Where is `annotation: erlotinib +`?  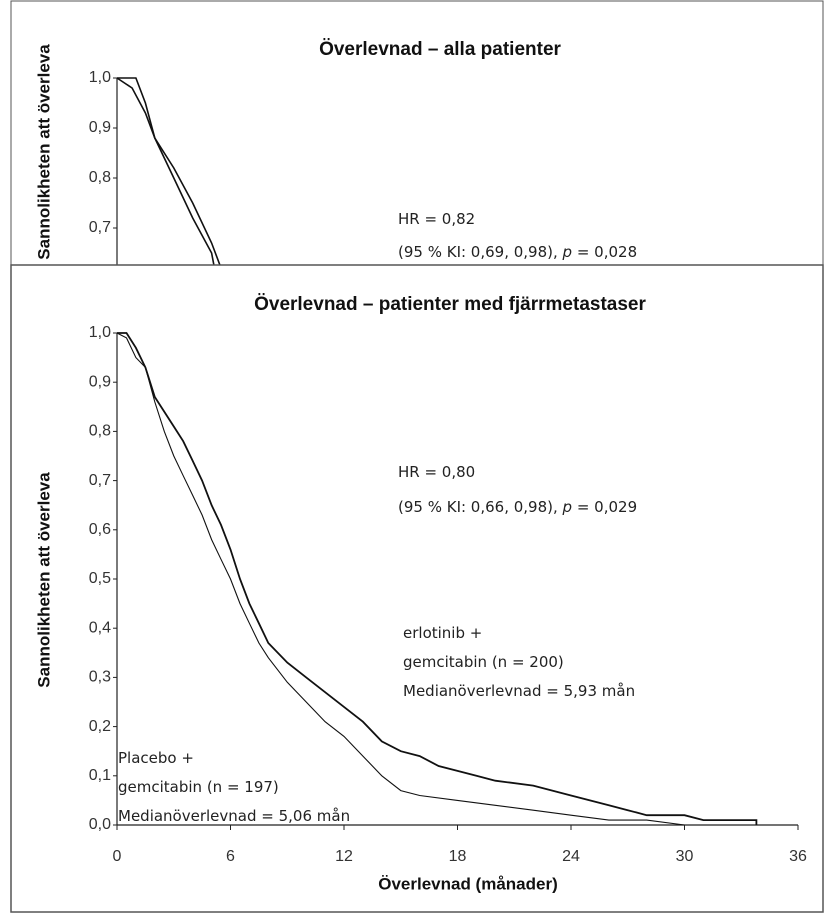 annotation: erlotinib + is located at coordinates (442, 633).